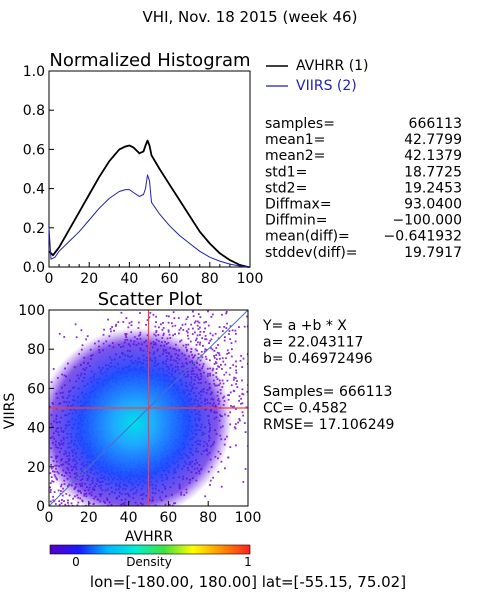  Describe the element at coordinates (248, 518) in the screenshot. I see `scatter-x-tick-label: 100` at that location.